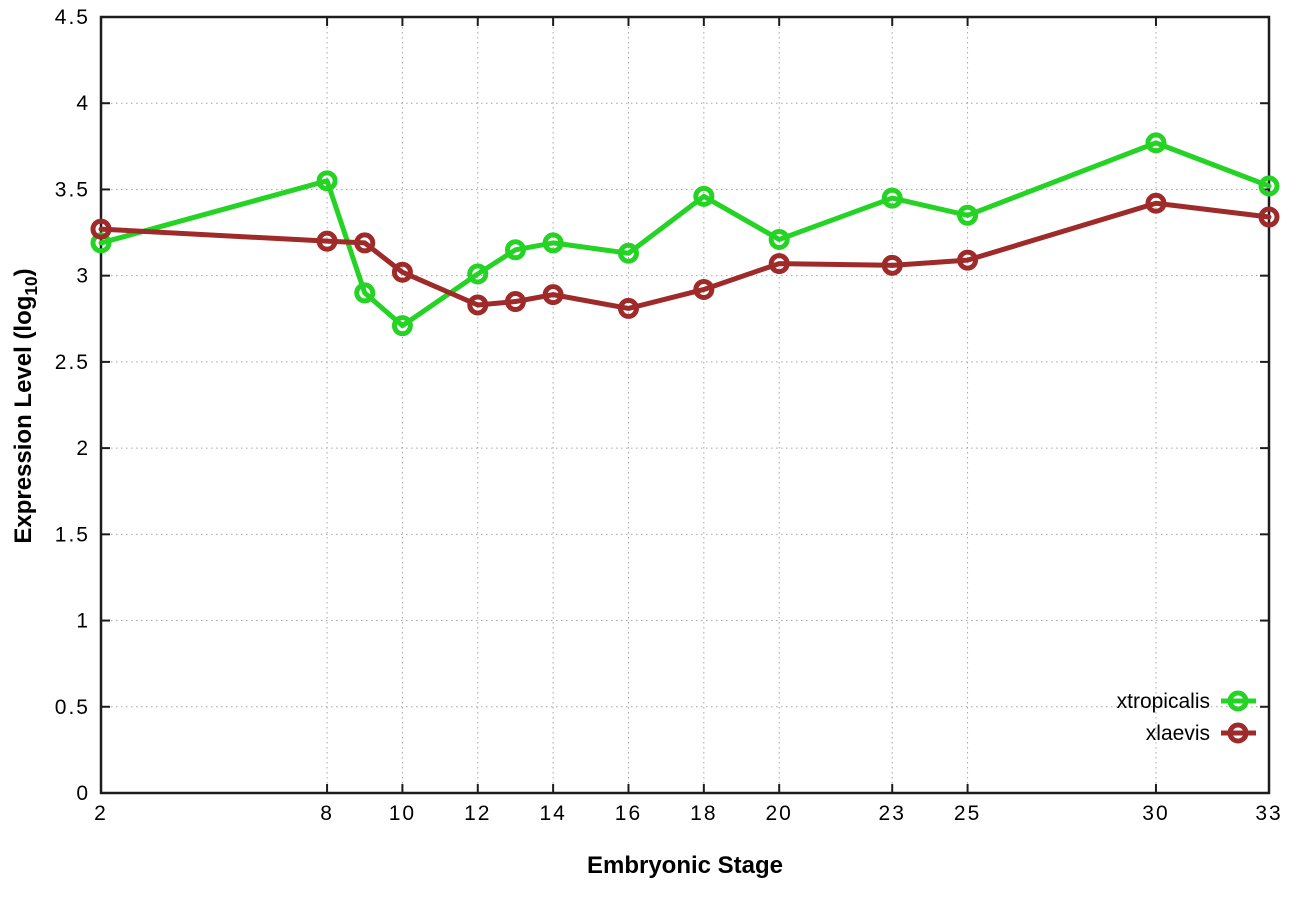 This screenshot has width=1296, height=907. Describe the element at coordinates (628, 813) in the screenshot. I see `x-tick-label-16: 16` at that location.